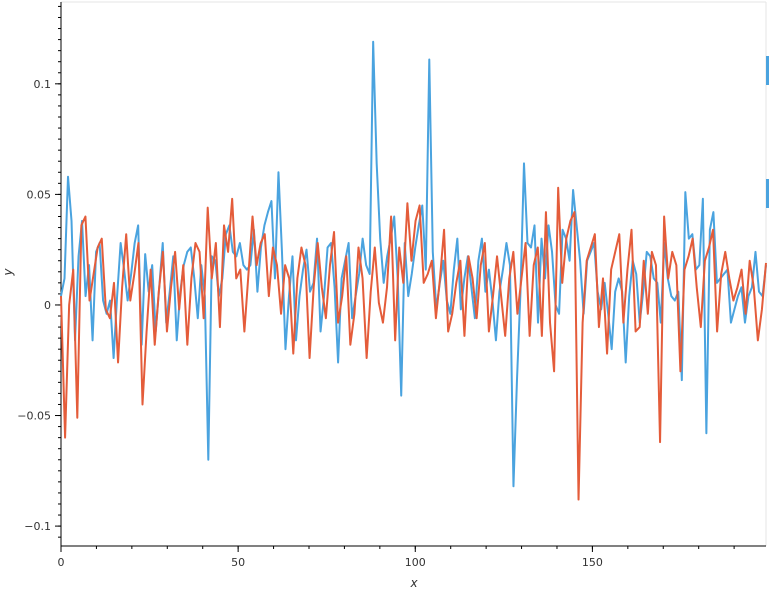 Image resolution: width=769 pixels, height=589 pixels. I want to click on y-tick-label: 0.05, so click(39, 194).